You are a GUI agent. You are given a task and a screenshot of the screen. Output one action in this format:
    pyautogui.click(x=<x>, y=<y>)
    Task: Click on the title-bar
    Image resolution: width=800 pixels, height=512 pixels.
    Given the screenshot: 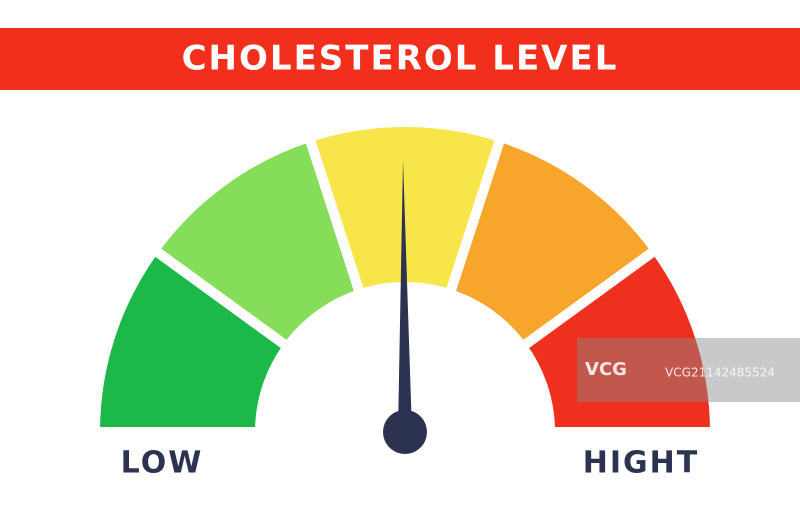 What is the action you would take?
    pyautogui.click(x=400, y=59)
    